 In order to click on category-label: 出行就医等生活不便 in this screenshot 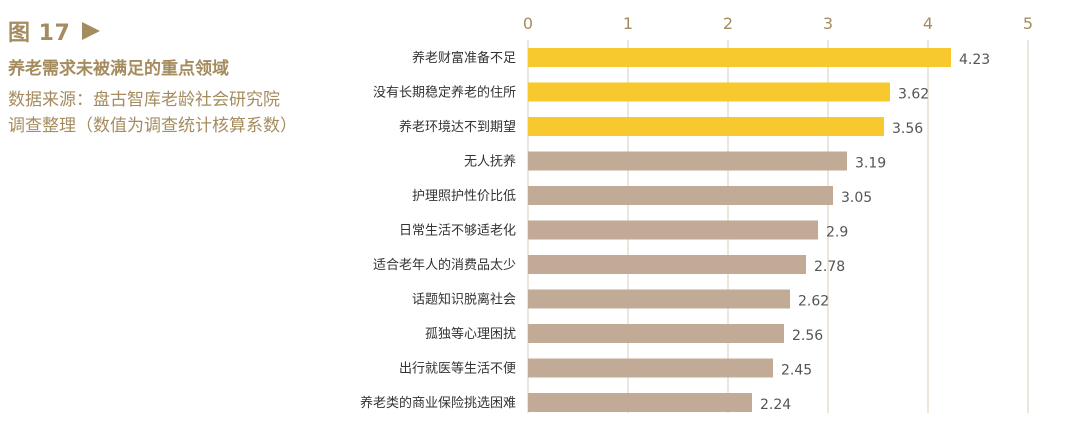, I will do `click(457, 369)`.